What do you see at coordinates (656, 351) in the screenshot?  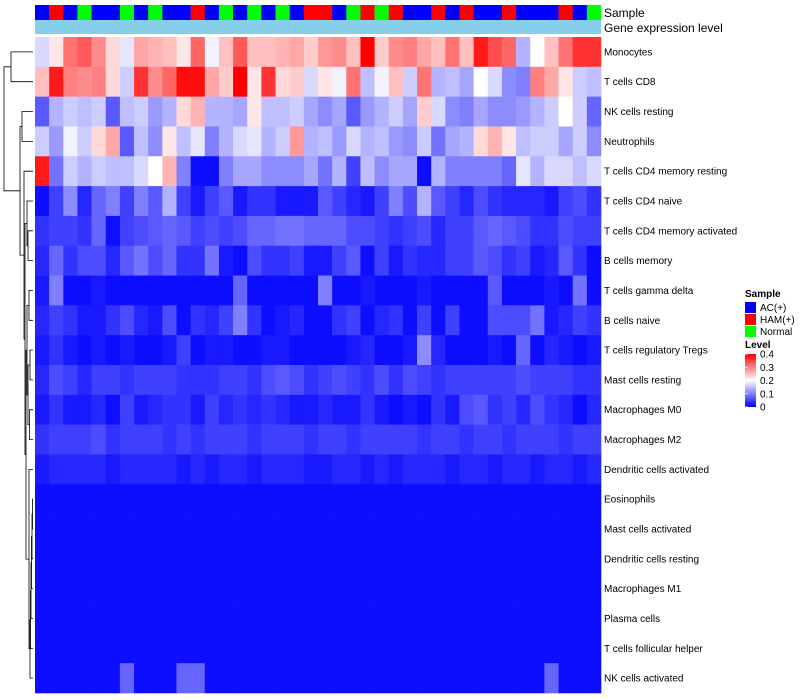 I see `row-label: T cells regulatory Tregs` at bounding box center [656, 351].